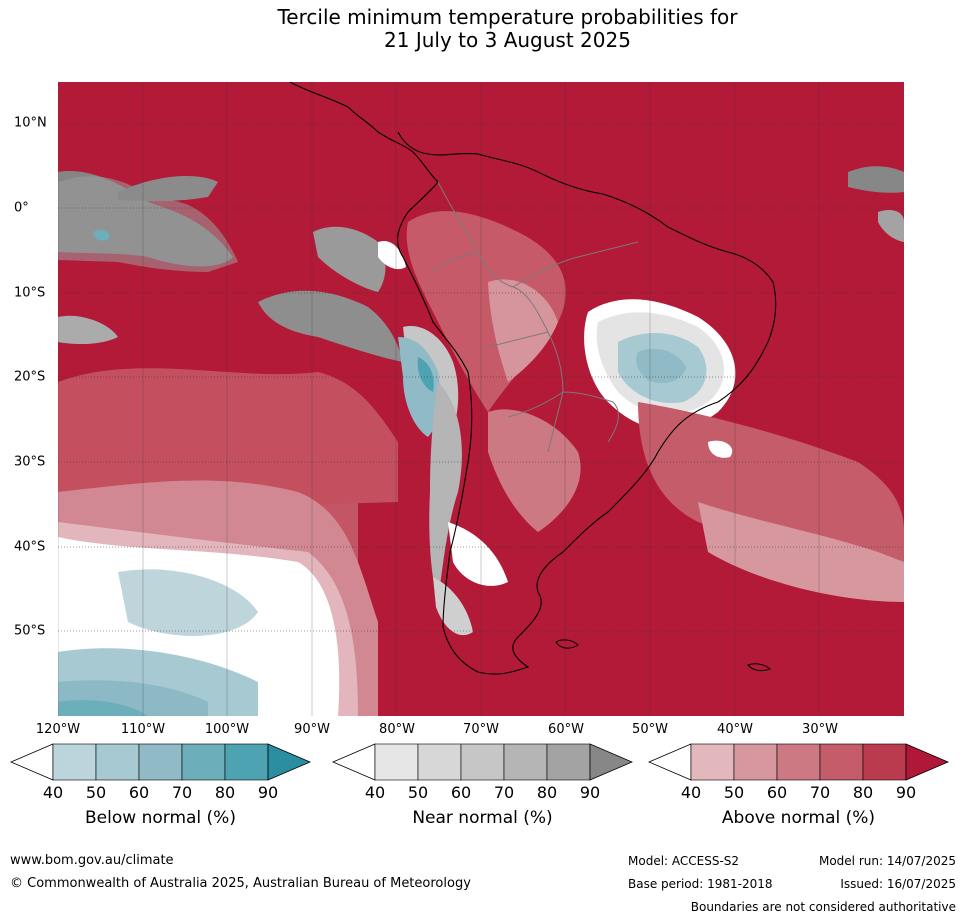  What do you see at coordinates (567, 644) in the screenshot?
I see `falkland-islands` at bounding box center [567, 644].